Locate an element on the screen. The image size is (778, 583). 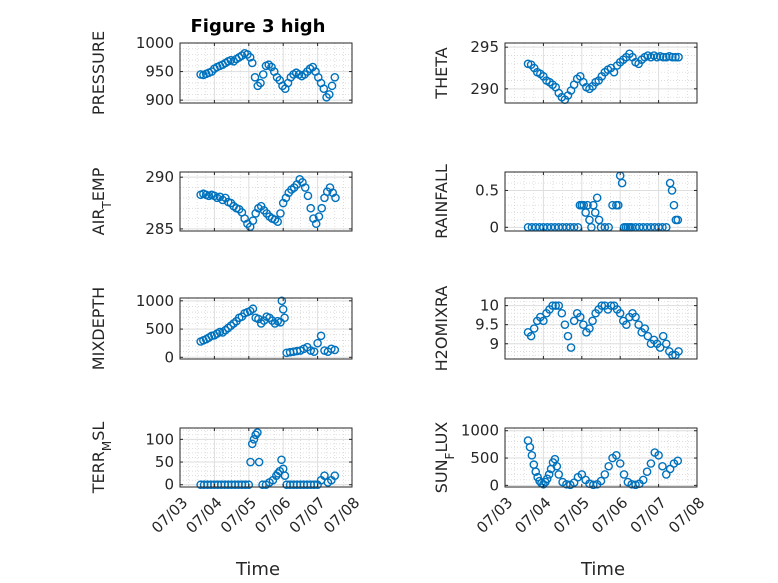
y-tick-label: 950 is located at coordinates (159, 72).